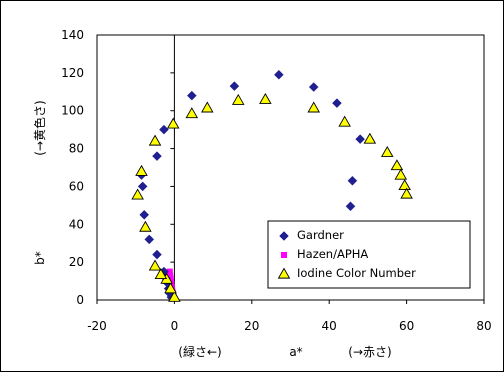 The image size is (504, 372). What do you see at coordinates (76, 186) in the screenshot?
I see `y-tick-label: 60` at bounding box center [76, 186].